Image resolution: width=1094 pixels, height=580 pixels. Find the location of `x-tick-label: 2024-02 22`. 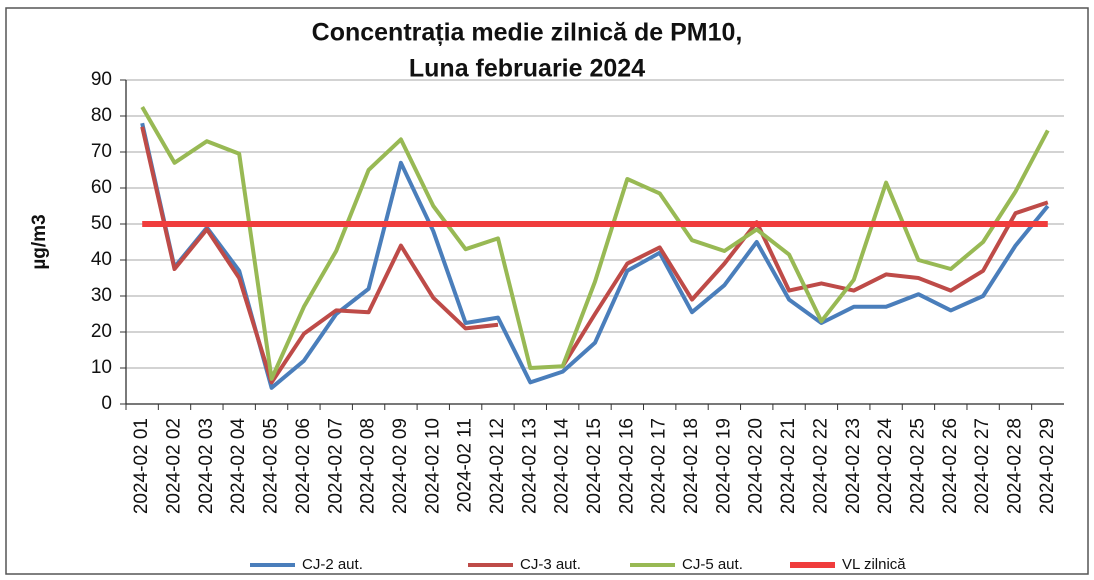

x-tick-label: 2024-02 22 is located at coordinates (820, 466).